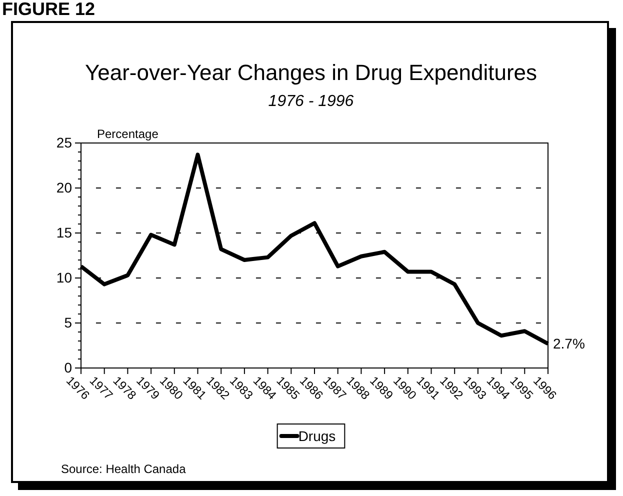  Describe the element at coordinates (49, 9) in the screenshot. I see `caption: FIGURE 12` at that location.